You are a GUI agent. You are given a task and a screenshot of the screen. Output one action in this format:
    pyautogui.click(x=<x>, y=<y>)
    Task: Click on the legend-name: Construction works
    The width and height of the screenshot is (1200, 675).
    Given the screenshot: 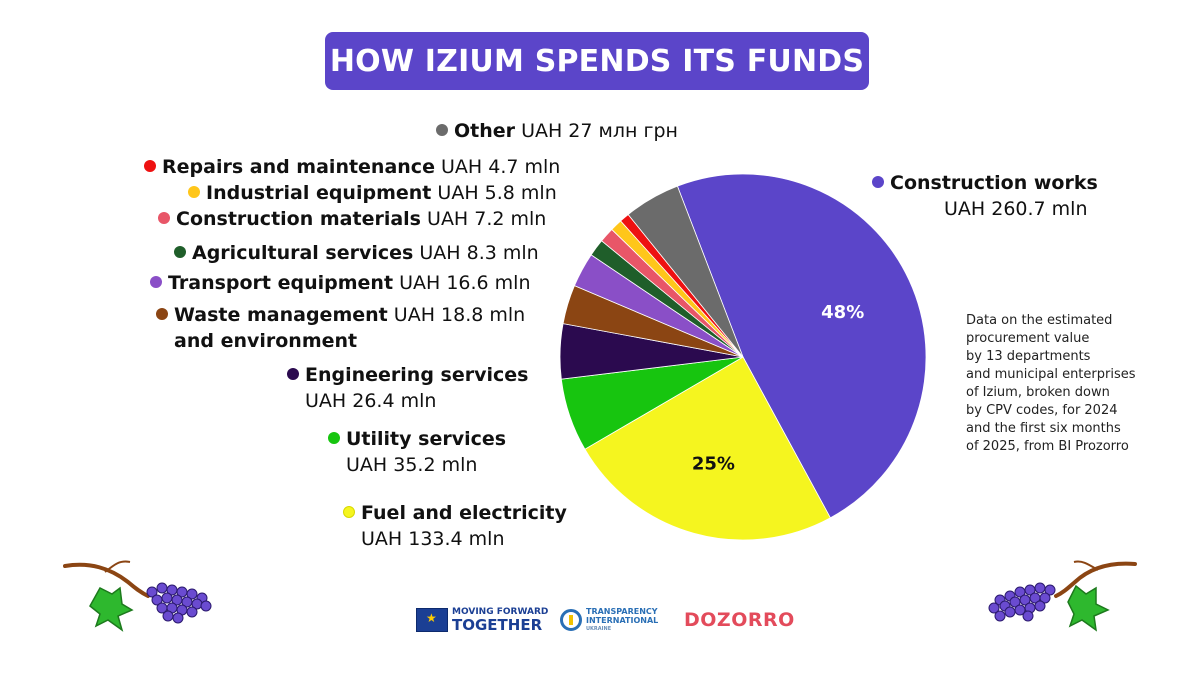 What is the action you would take?
    pyautogui.click(x=994, y=183)
    